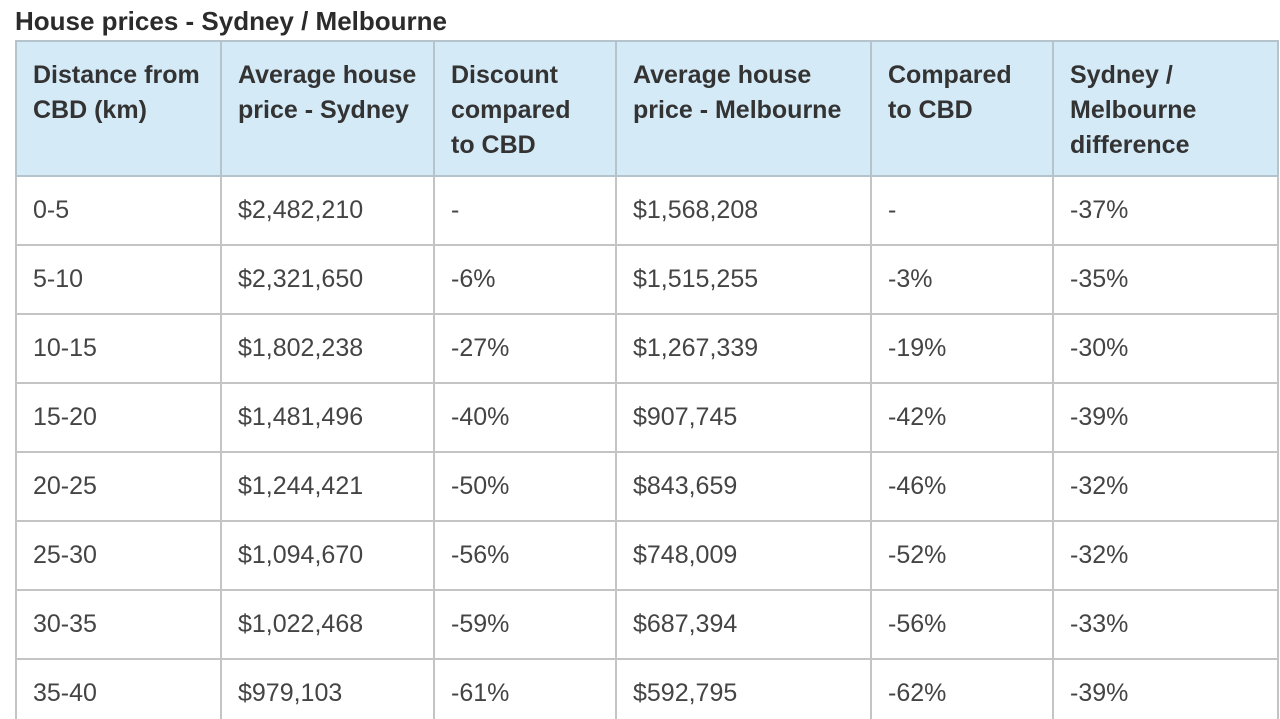 The image size is (1280, 719). Describe the element at coordinates (118, 348) in the screenshot. I see `table-cell: 10-15` at that location.